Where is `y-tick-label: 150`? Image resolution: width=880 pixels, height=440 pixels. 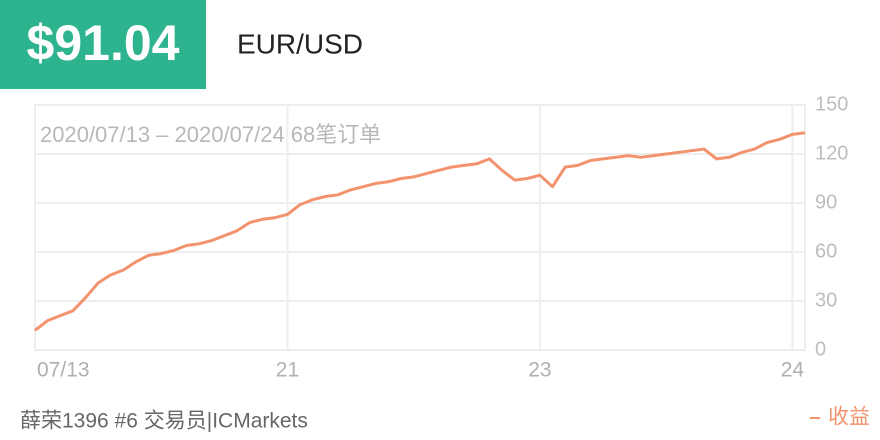 y-tick-label: 150 is located at coordinates (831, 104).